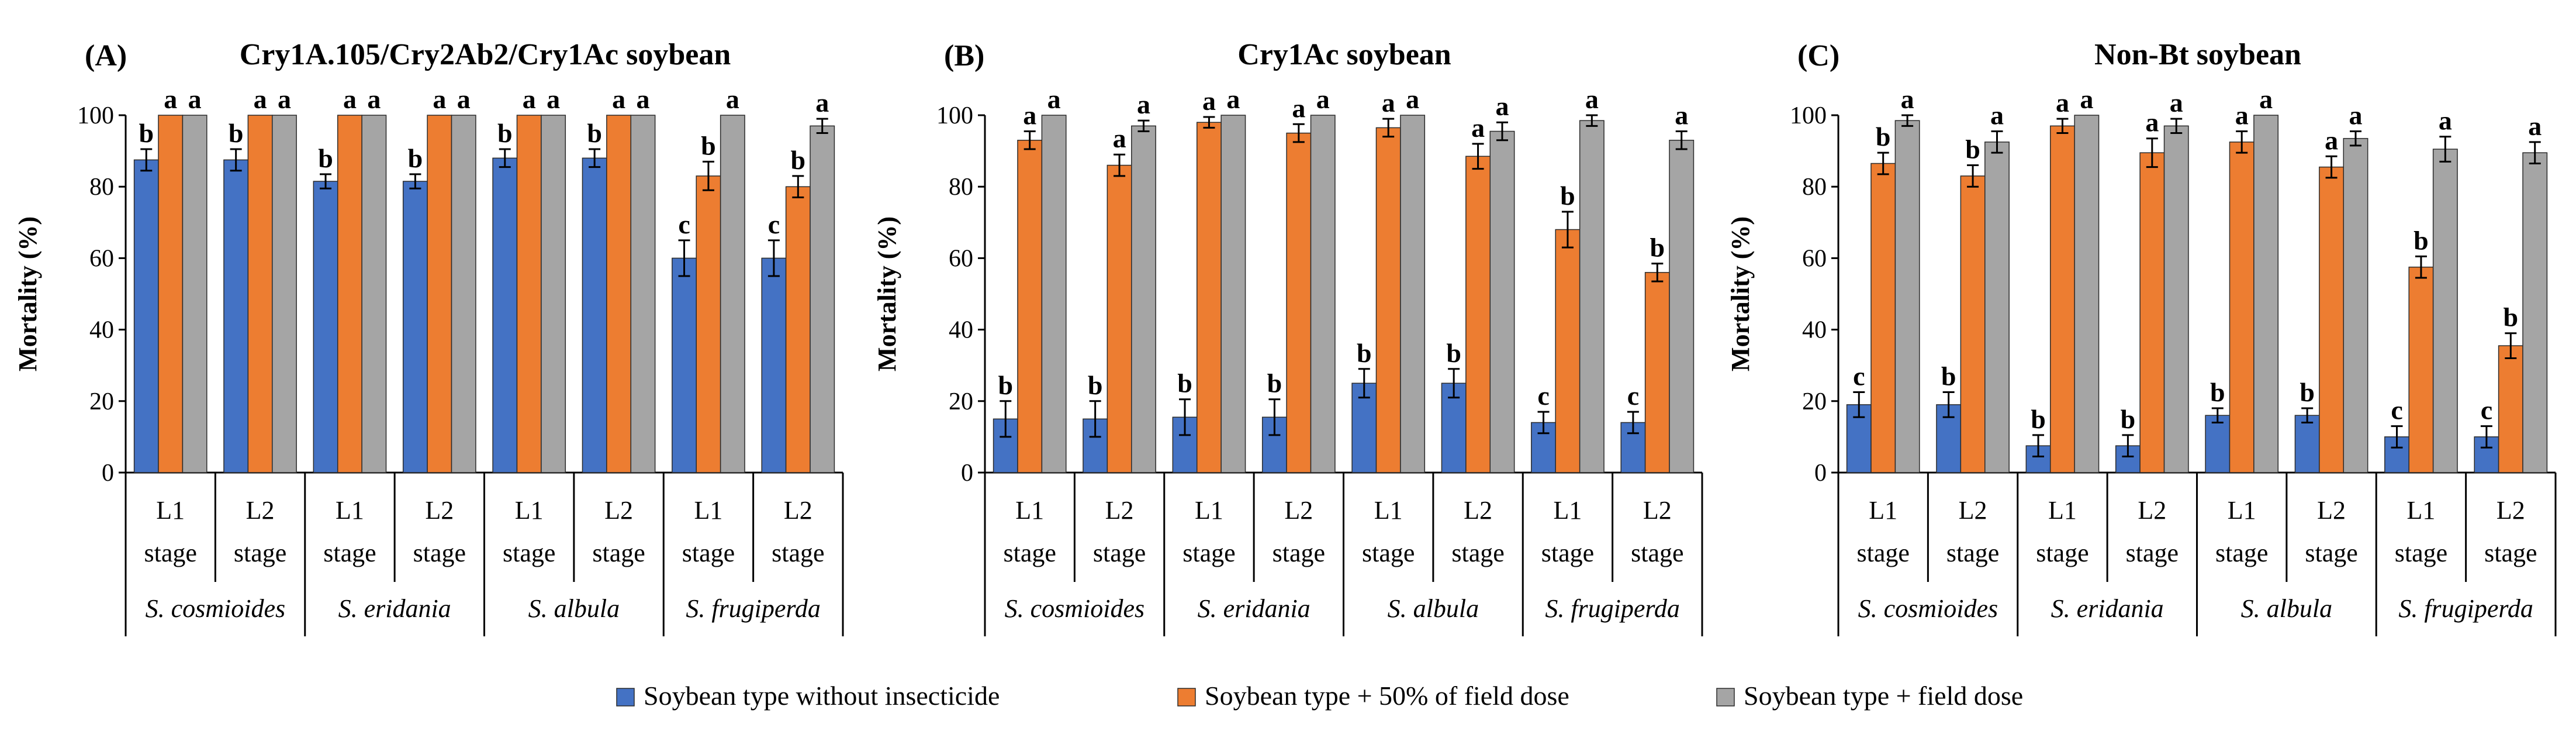 Image resolution: width=2576 pixels, height=734 pixels. Describe the element at coordinates (1543, 396) in the screenshot. I see `panel-2-significance-letter: c` at that location.